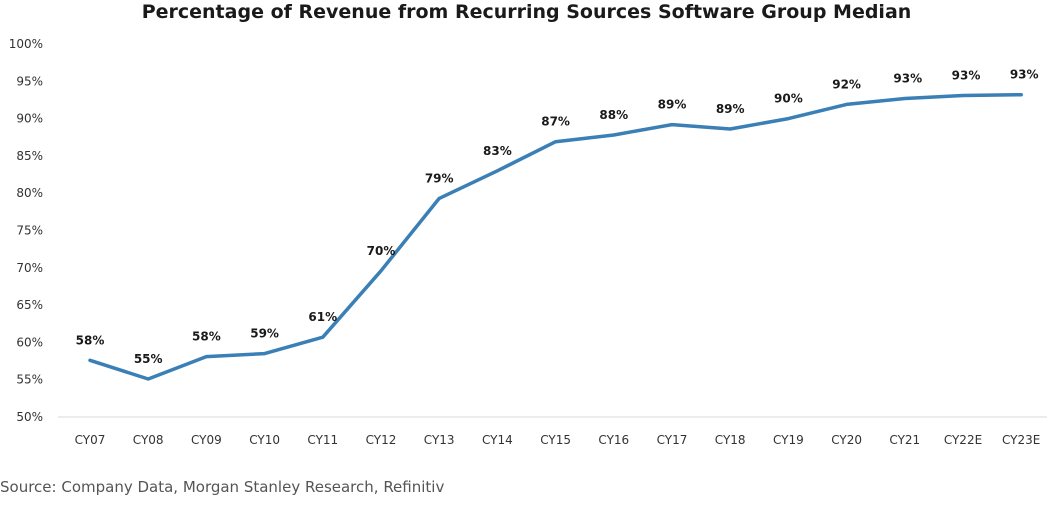  I want to click on data-label: 90%, so click(788, 99).